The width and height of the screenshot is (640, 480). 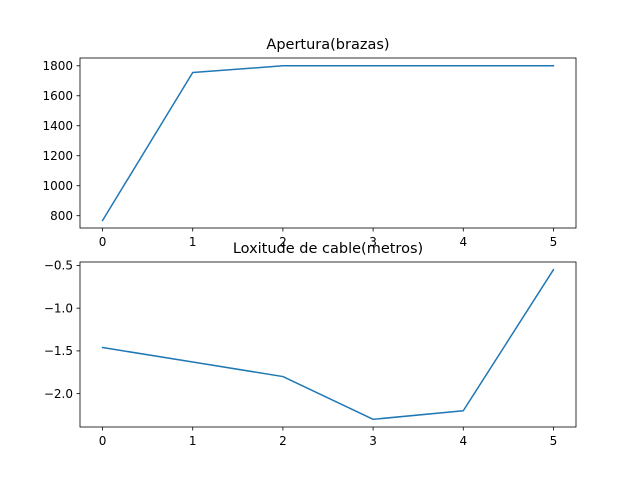 What do you see at coordinates (61, 216) in the screenshot?
I see `top-chart-y-tick-label: 800` at bounding box center [61, 216].